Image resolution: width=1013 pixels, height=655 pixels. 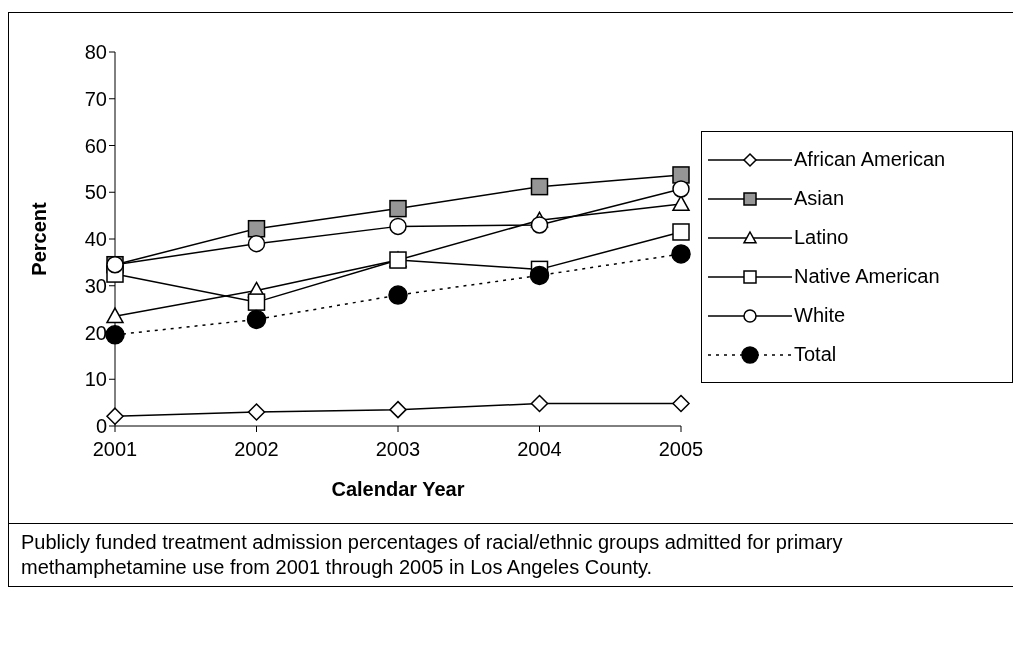 I want to click on legend-label: Asian, so click(x=819, y=198).